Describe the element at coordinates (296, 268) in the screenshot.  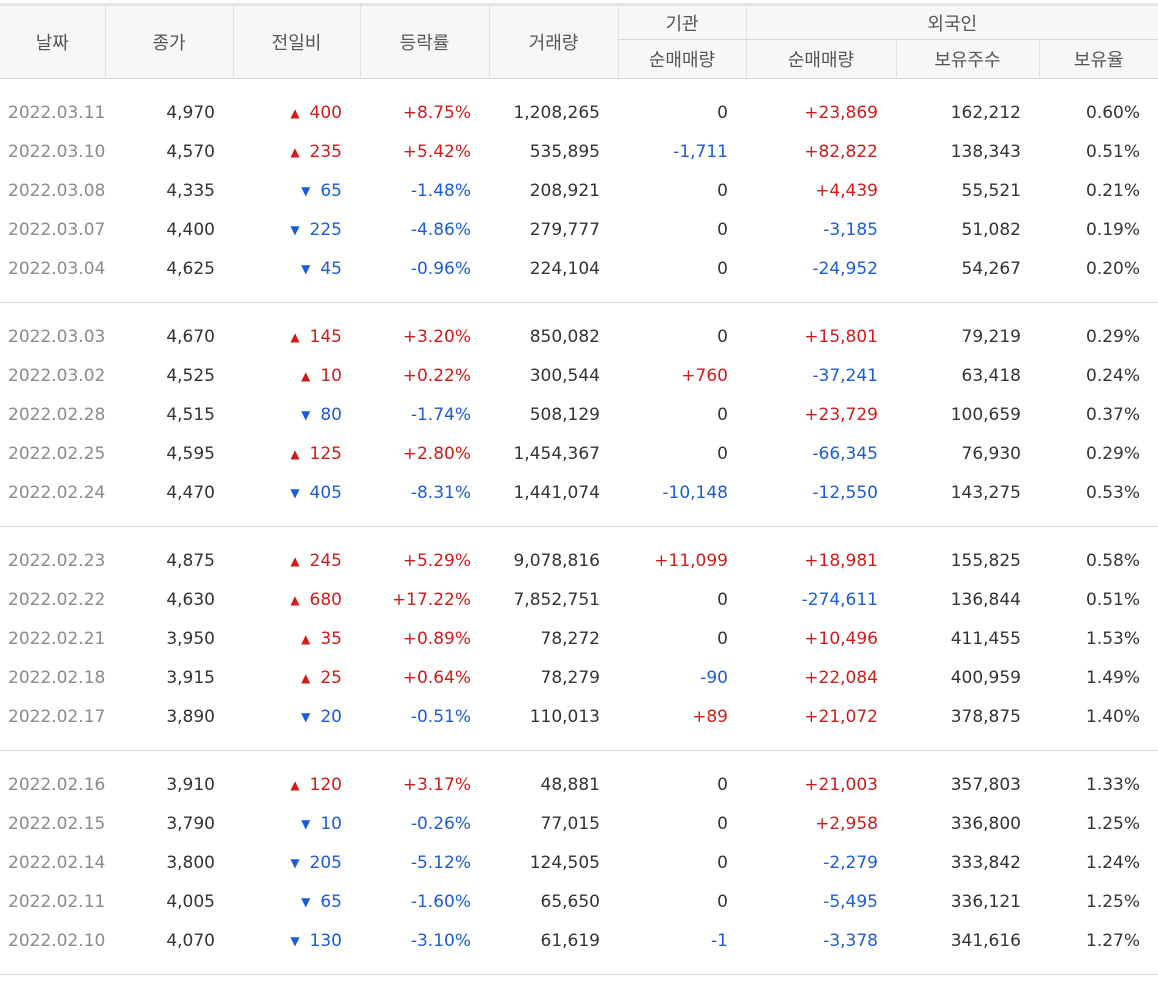
I see `cell-change: ▼ 45` at that location.